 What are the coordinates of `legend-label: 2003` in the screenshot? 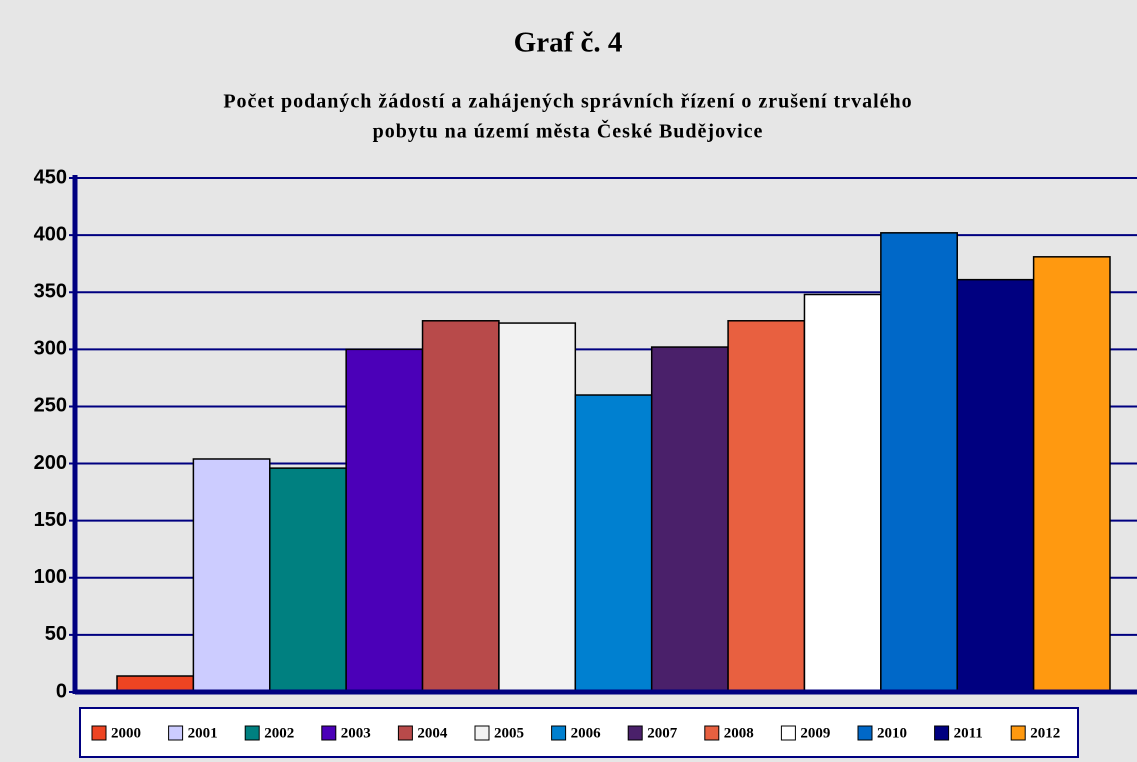 It's located at (356, 733).